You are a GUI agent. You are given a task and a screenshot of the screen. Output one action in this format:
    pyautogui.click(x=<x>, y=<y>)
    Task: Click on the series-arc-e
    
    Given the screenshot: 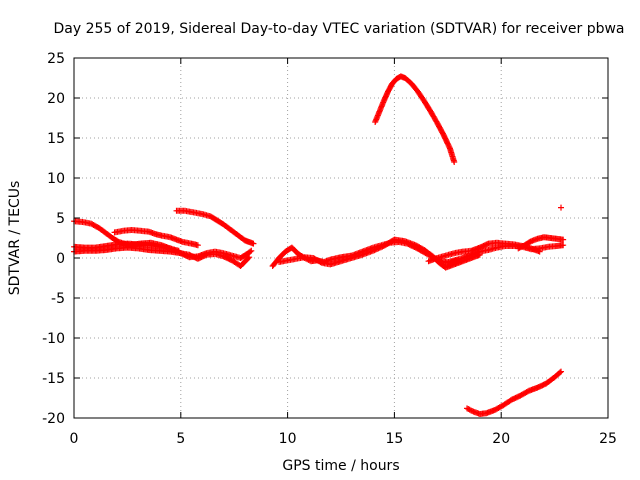 What is the action you would take?
    pyautogui.click(x=215, y=227)
    